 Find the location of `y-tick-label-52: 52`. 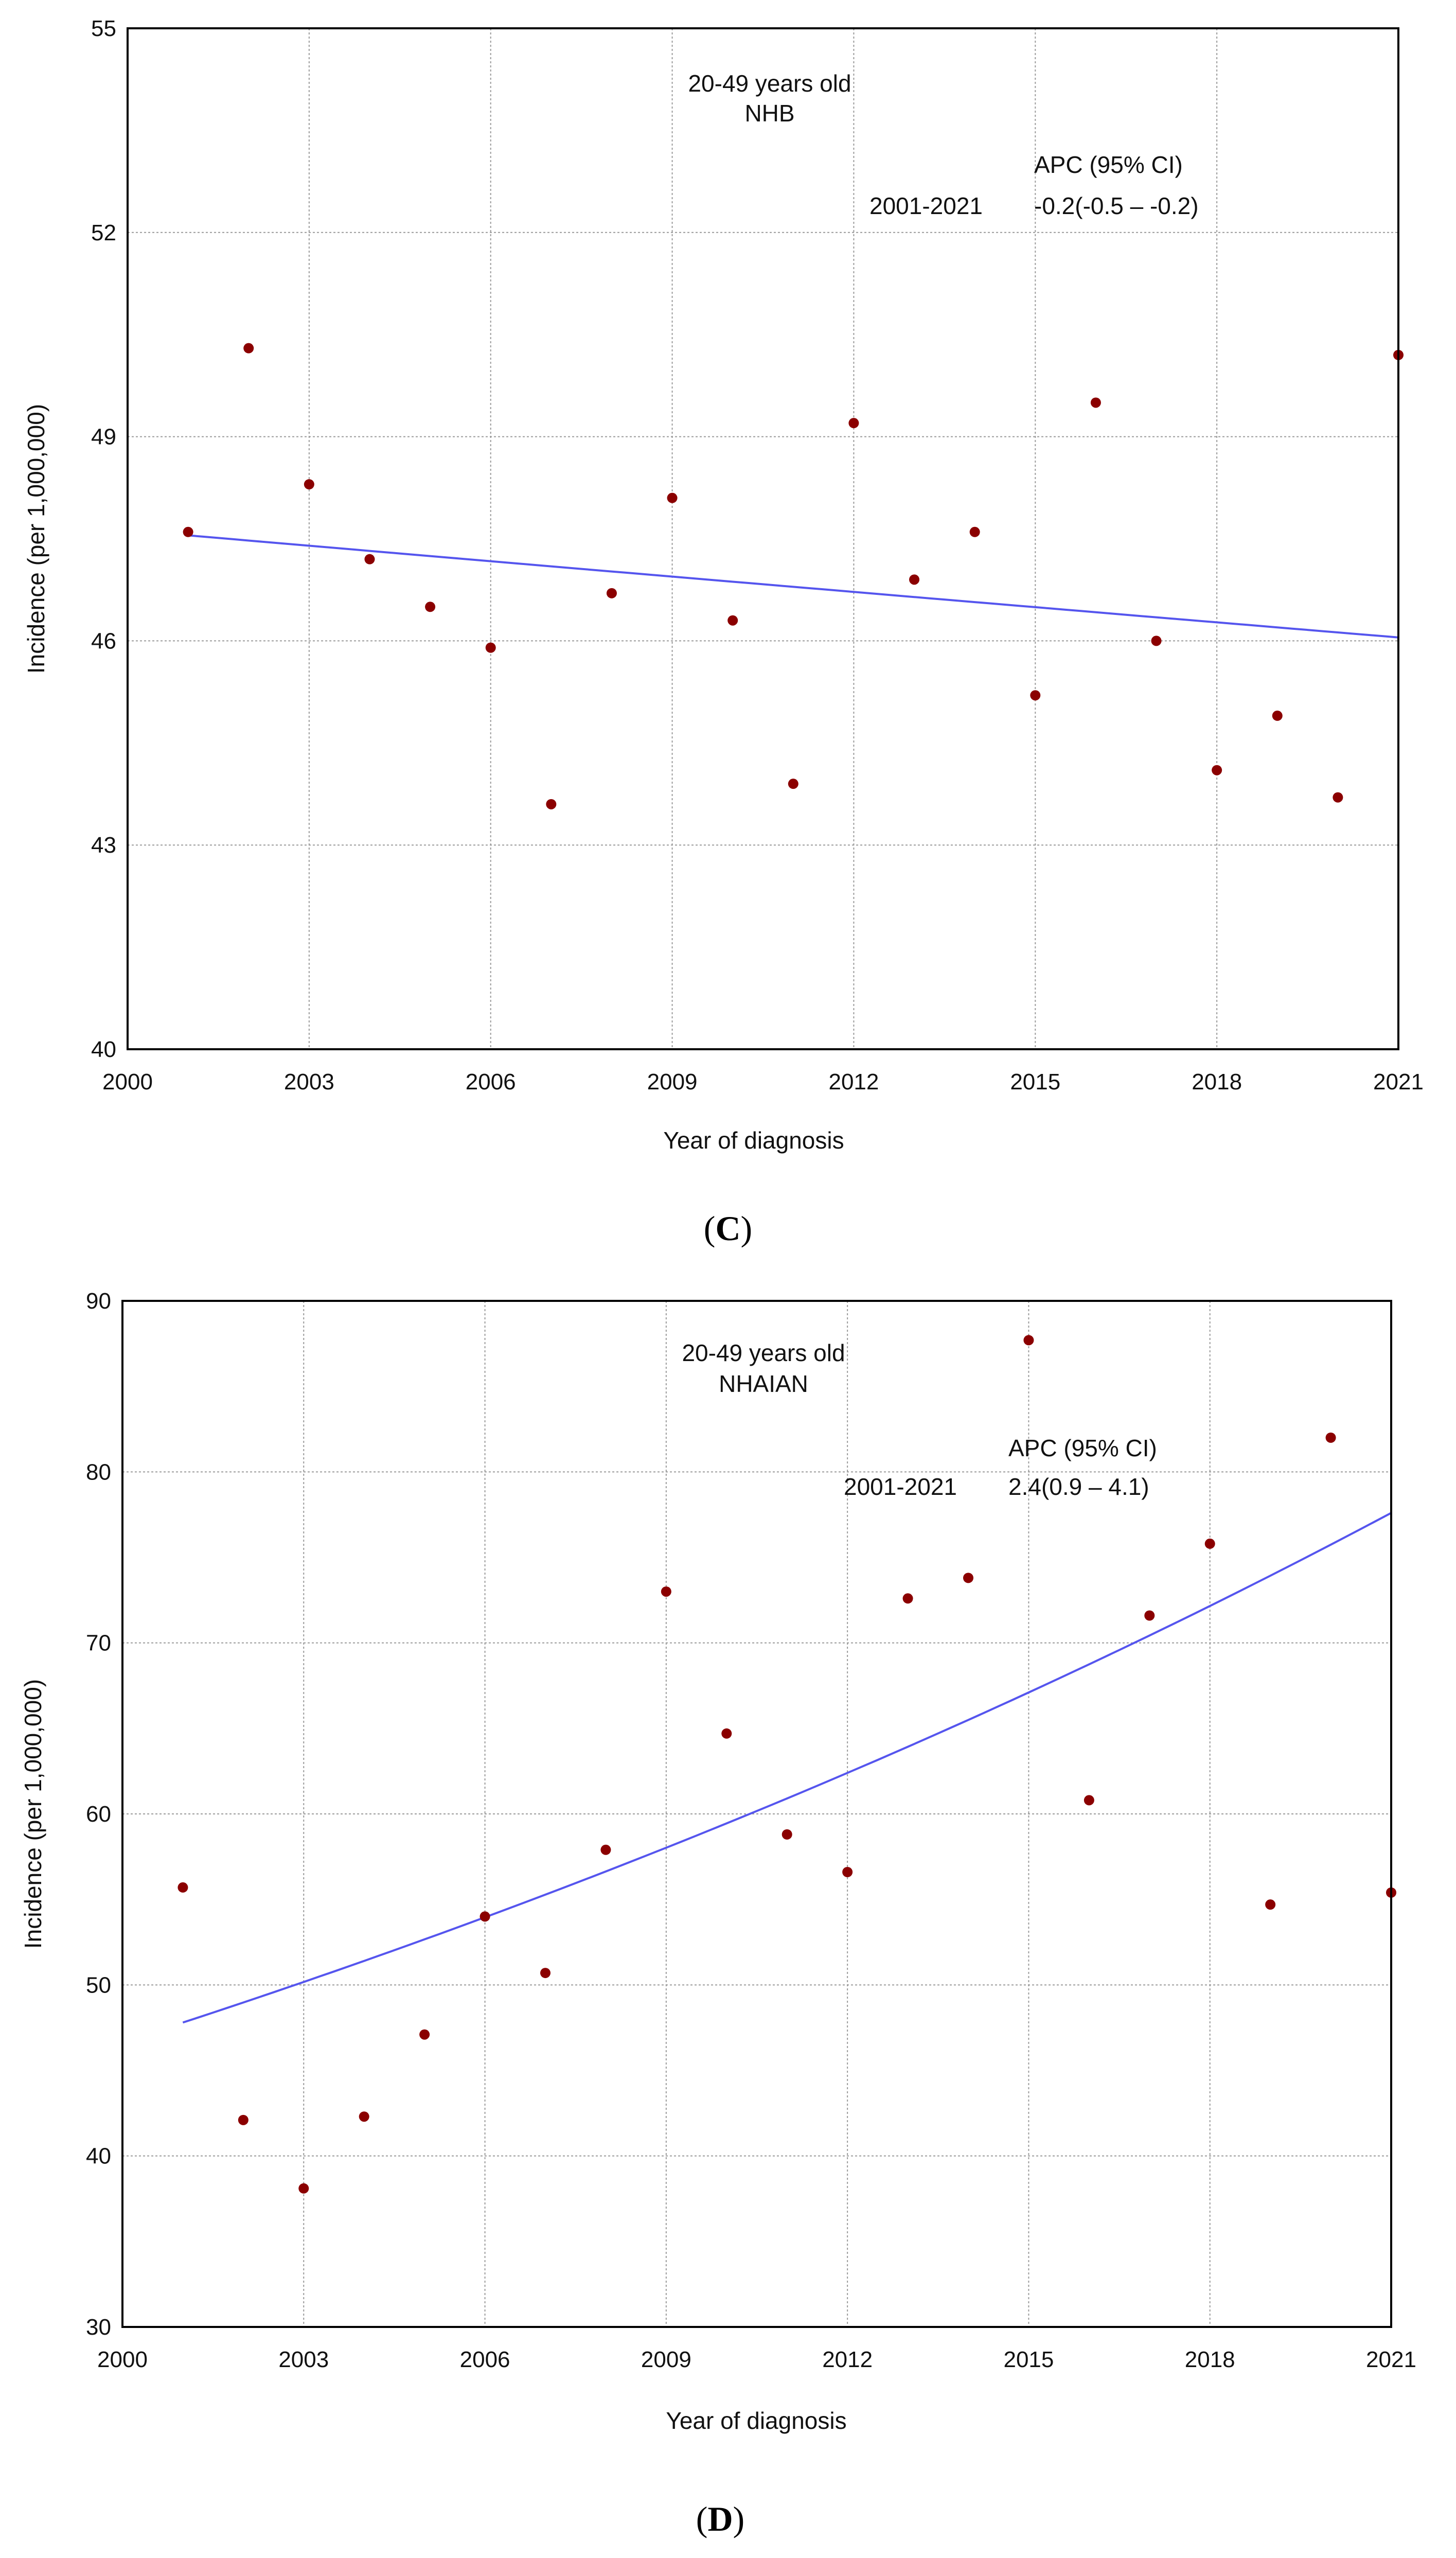

y-tick-label-52: 52 is located at coordinates (103, 232).